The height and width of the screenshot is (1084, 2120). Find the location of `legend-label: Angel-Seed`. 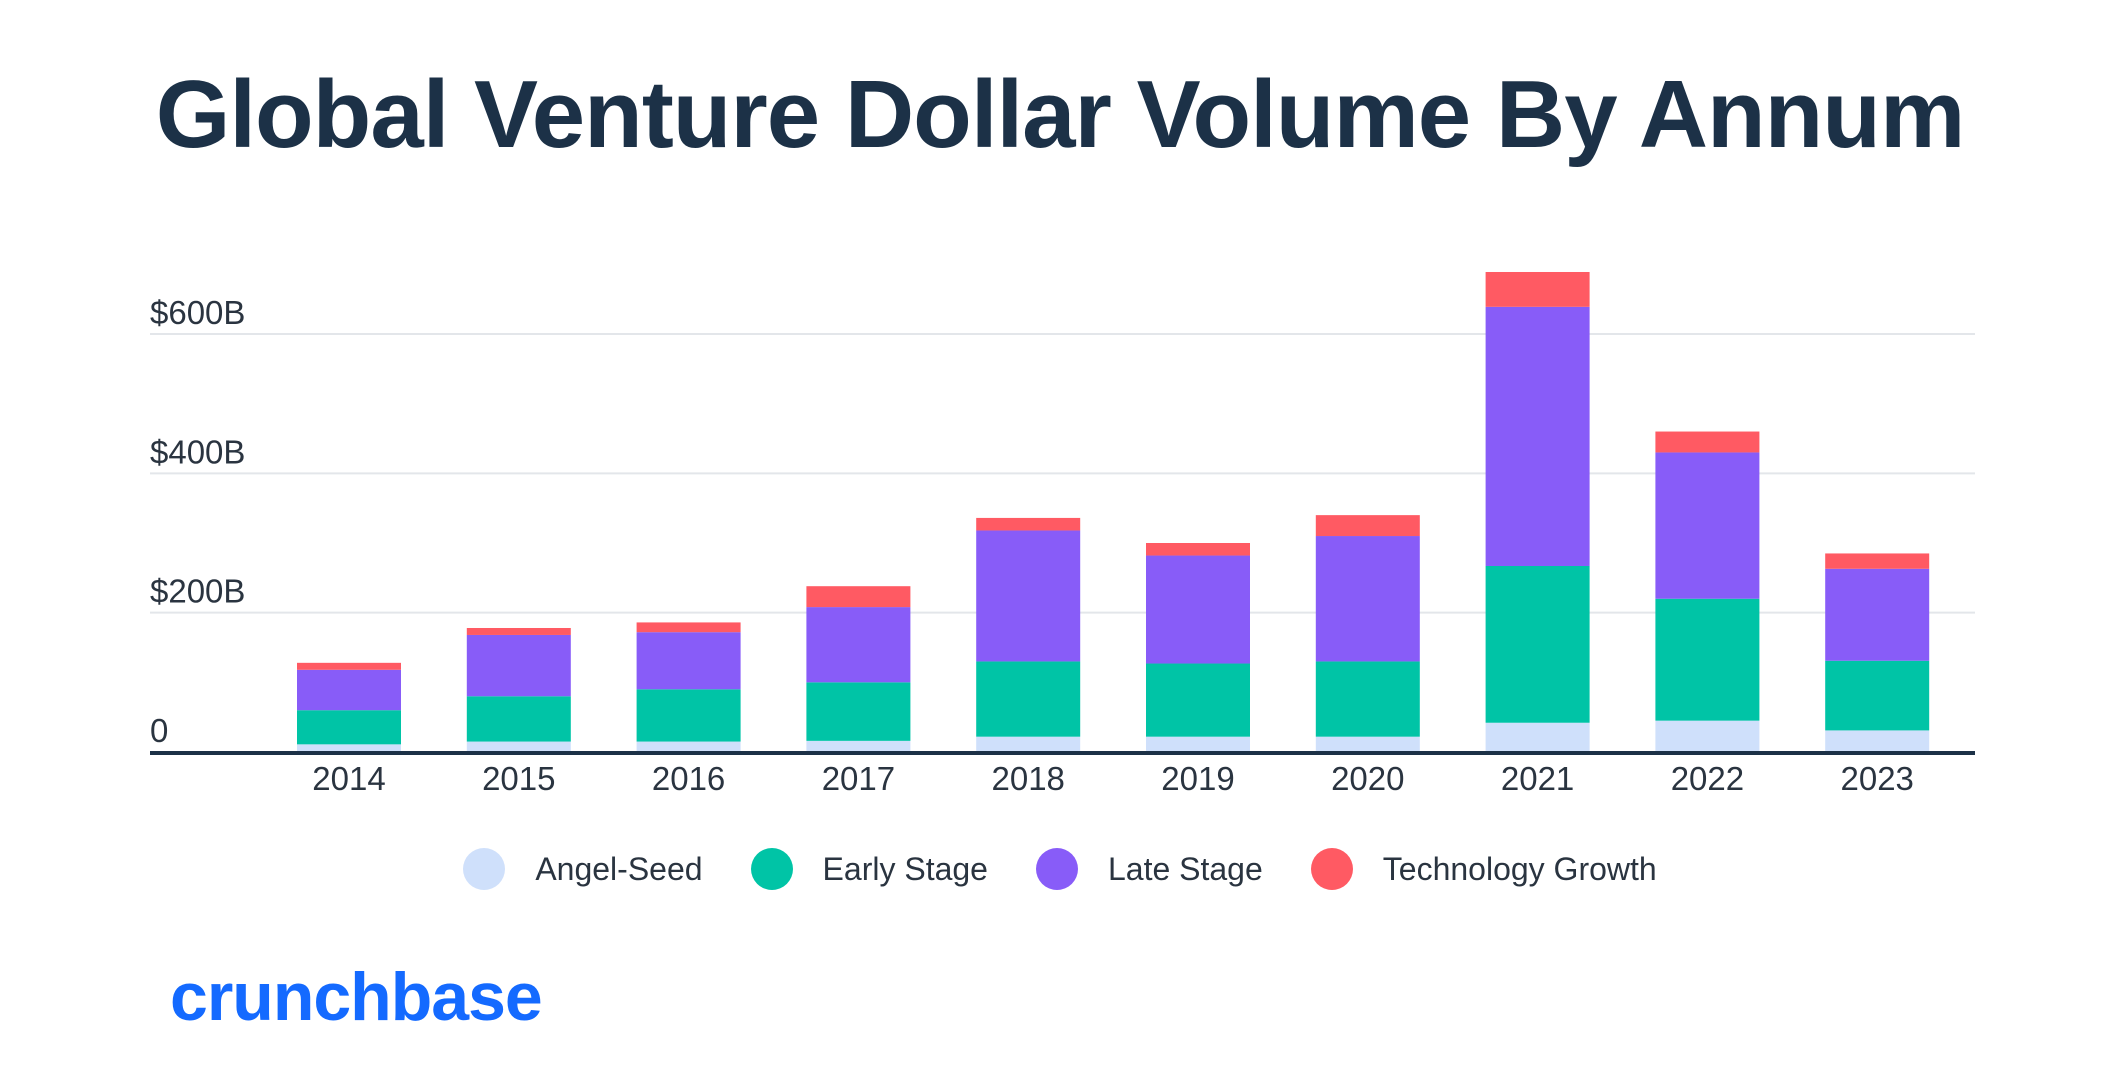

legend-label: Angel-Seed is located at coordinates (619, 868).